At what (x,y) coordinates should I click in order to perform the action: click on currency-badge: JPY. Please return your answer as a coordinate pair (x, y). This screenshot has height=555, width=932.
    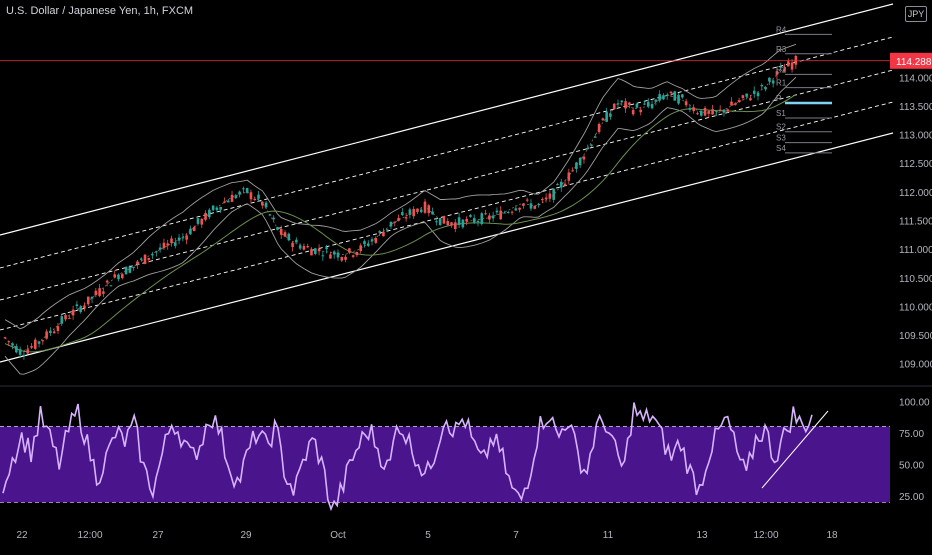
    Looking at the image, I should click on (916, 14).